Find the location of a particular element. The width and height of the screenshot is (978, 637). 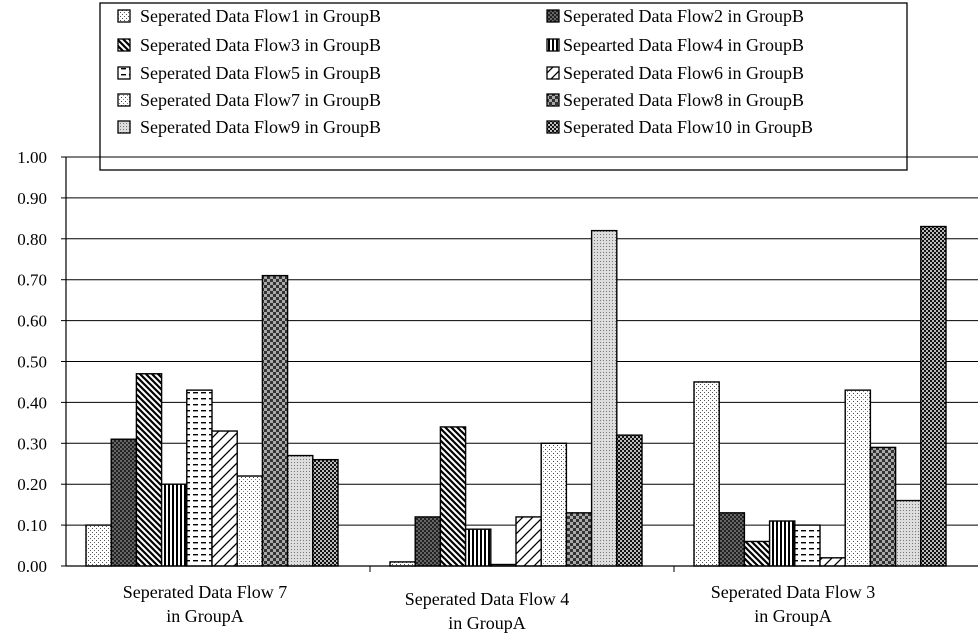

bar-series7-cat2 is located at coordinates (554, 504).